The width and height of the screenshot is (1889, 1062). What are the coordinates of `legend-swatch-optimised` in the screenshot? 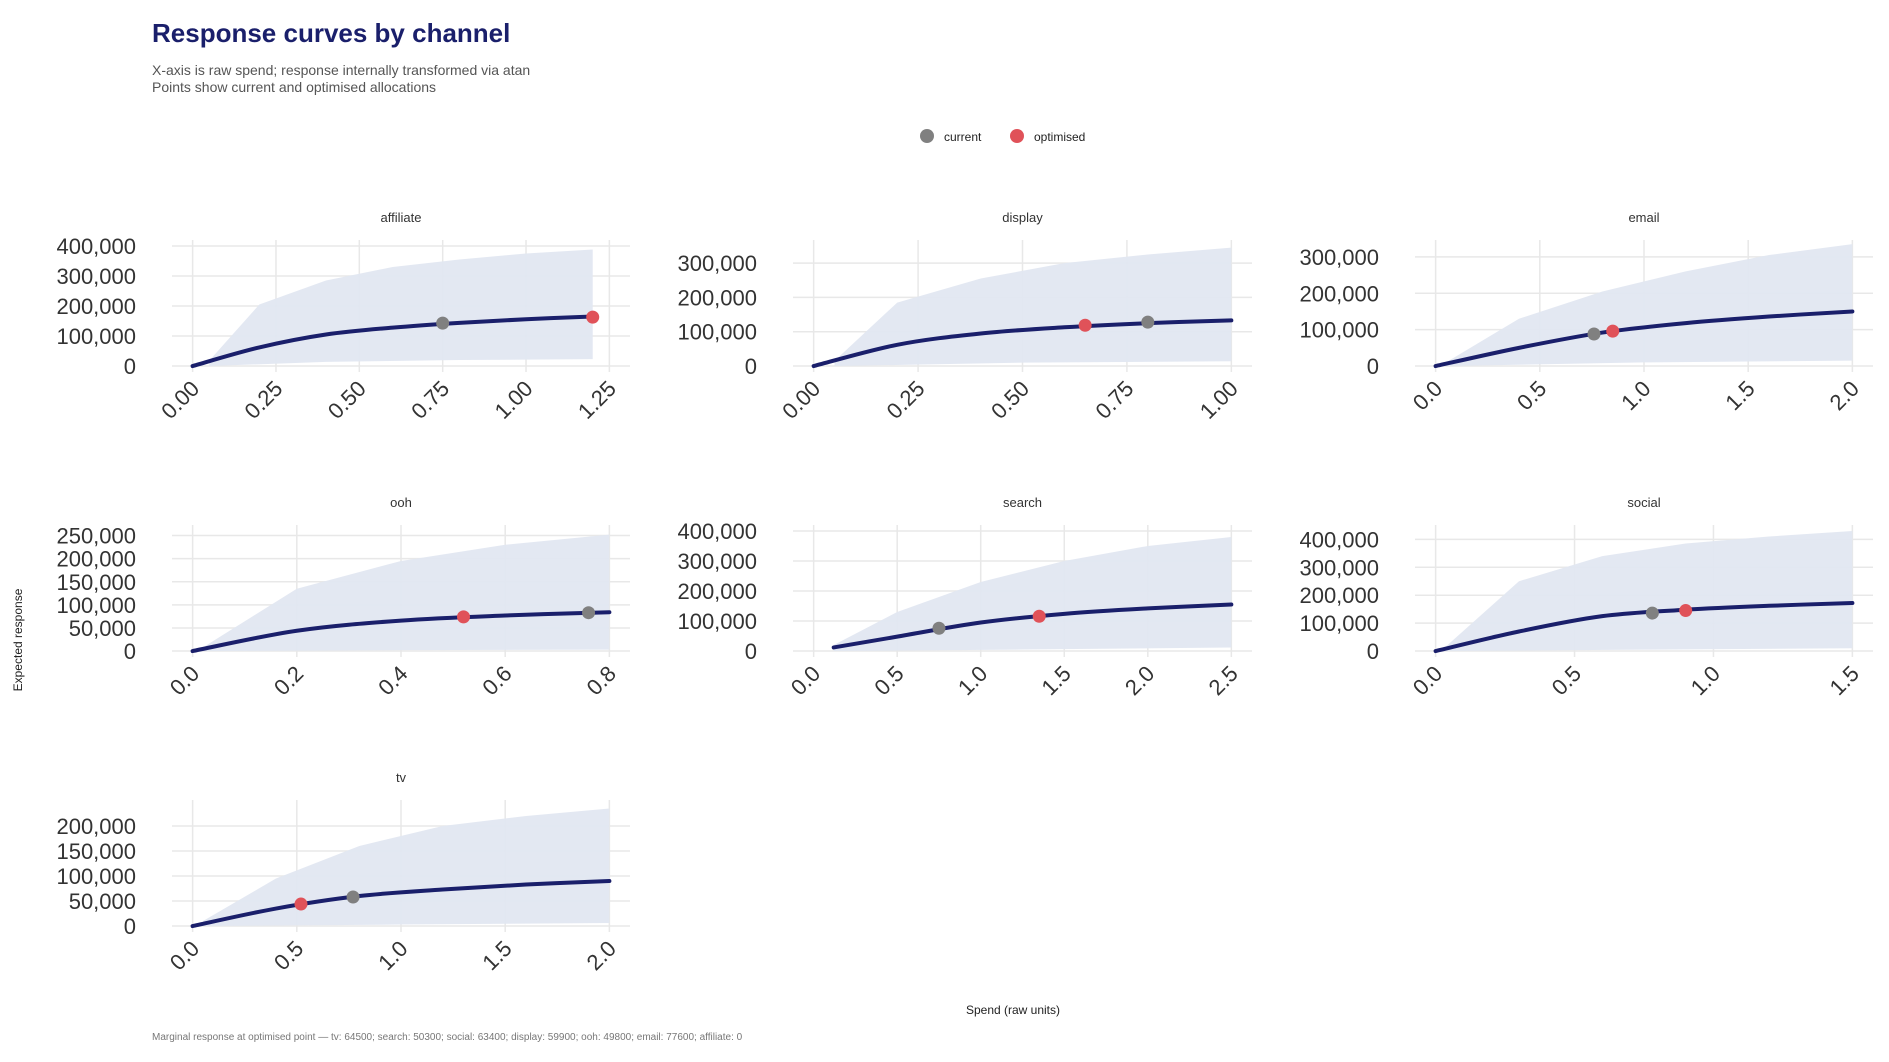 It's located at (1017, 136).